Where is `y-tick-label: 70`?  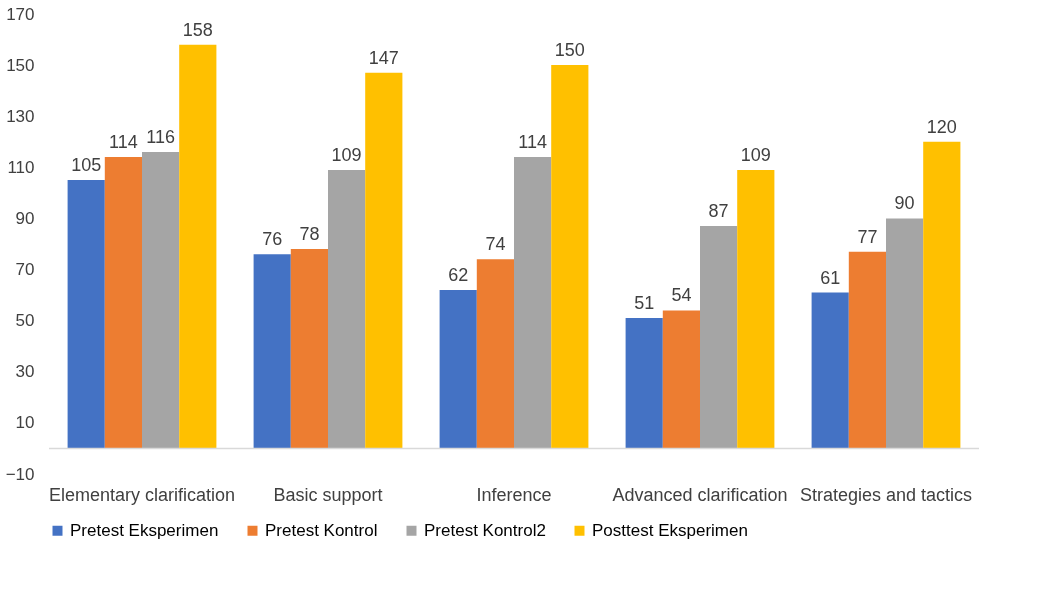
y-tick-label: 70 is located at coordinates (25, 270).